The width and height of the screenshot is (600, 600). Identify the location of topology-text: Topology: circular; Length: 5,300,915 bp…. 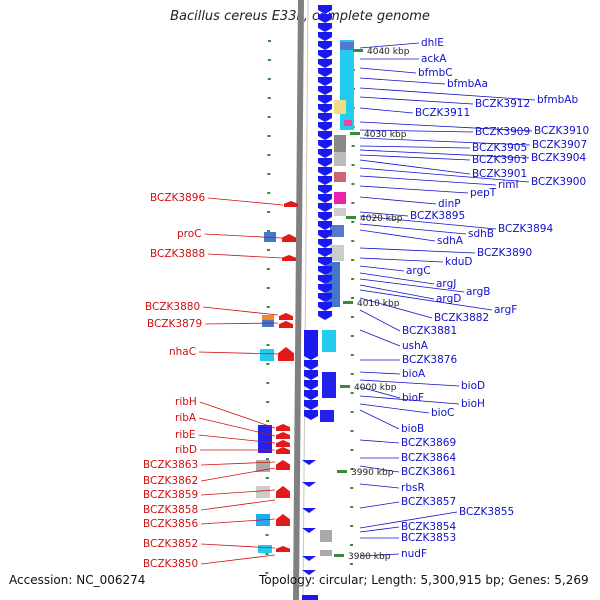
(424, 580).